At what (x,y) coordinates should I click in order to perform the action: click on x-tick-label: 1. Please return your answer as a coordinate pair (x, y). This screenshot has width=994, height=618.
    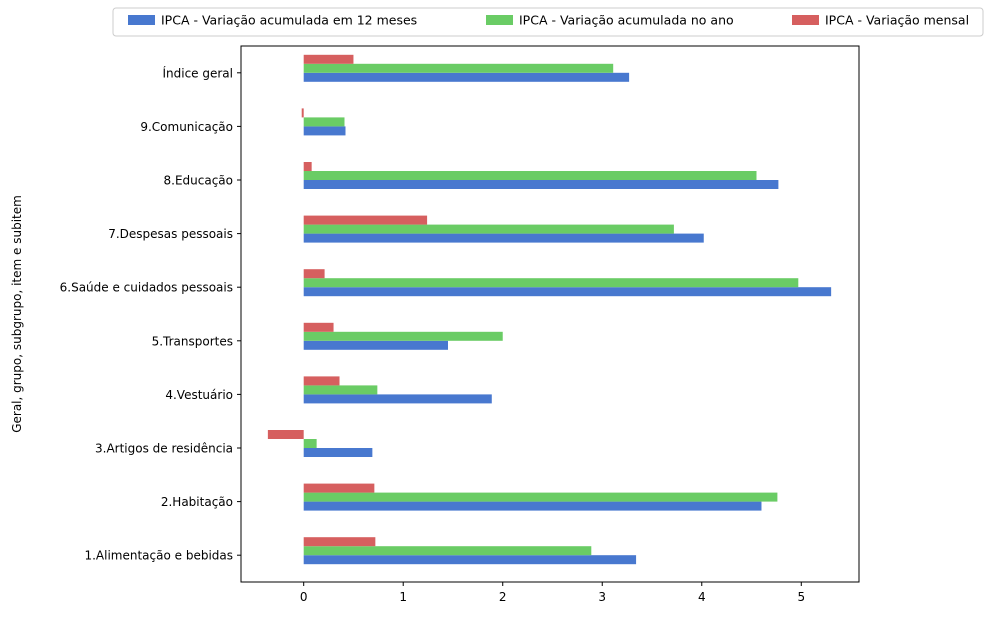
    Looking at the image, I should click on (403, 597).